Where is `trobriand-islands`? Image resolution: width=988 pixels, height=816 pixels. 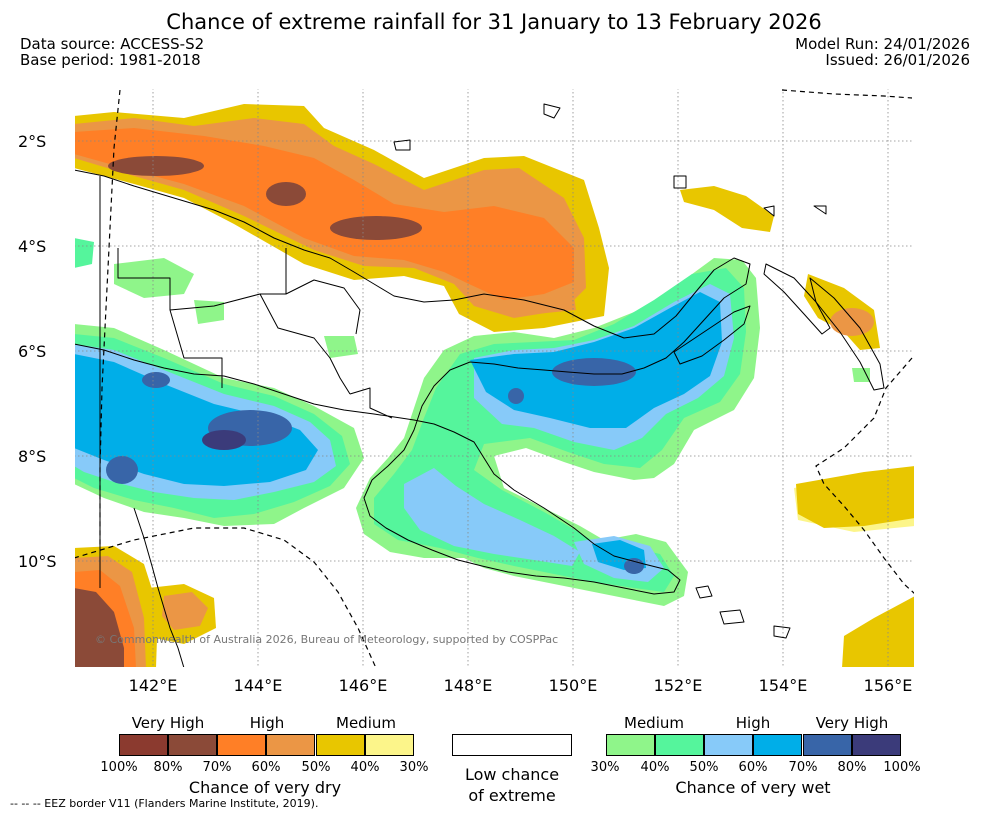 trobriand-islands is located at coordinates (743, 612).